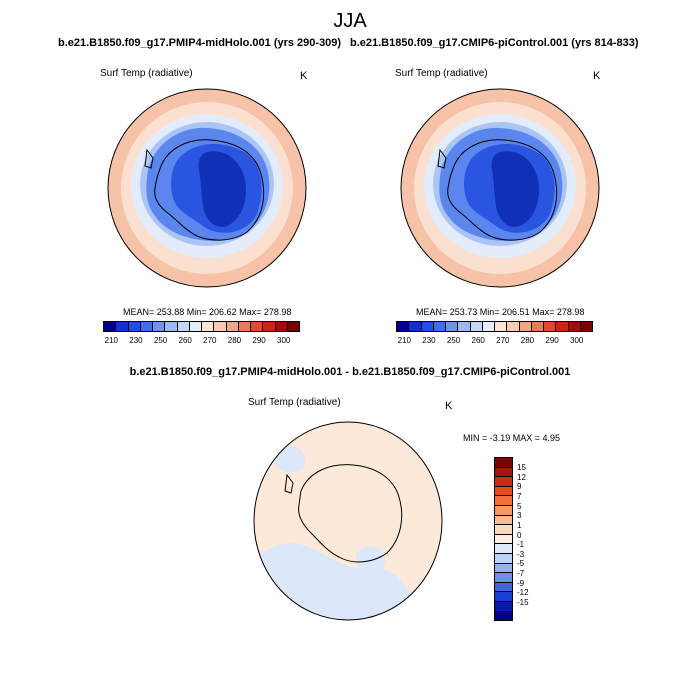 This screenshot has height=700, width=700. Describe the element at coordinates (284, 340) in the screenshot. I see `colorbar-tick-label: 300` at that location.